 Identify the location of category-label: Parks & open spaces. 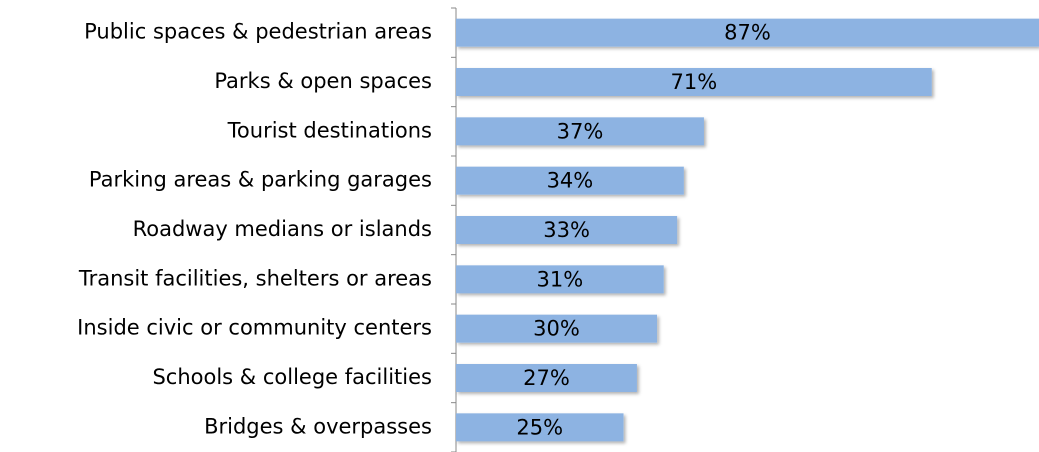
(323, 81).